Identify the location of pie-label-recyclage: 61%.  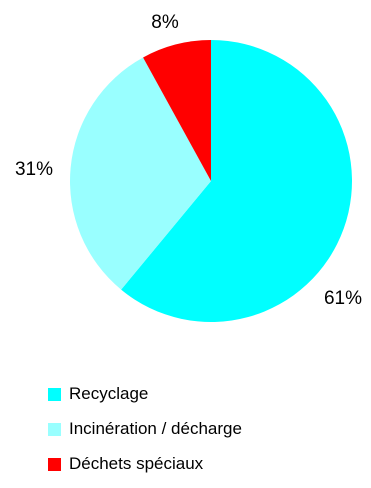
(343, 298).